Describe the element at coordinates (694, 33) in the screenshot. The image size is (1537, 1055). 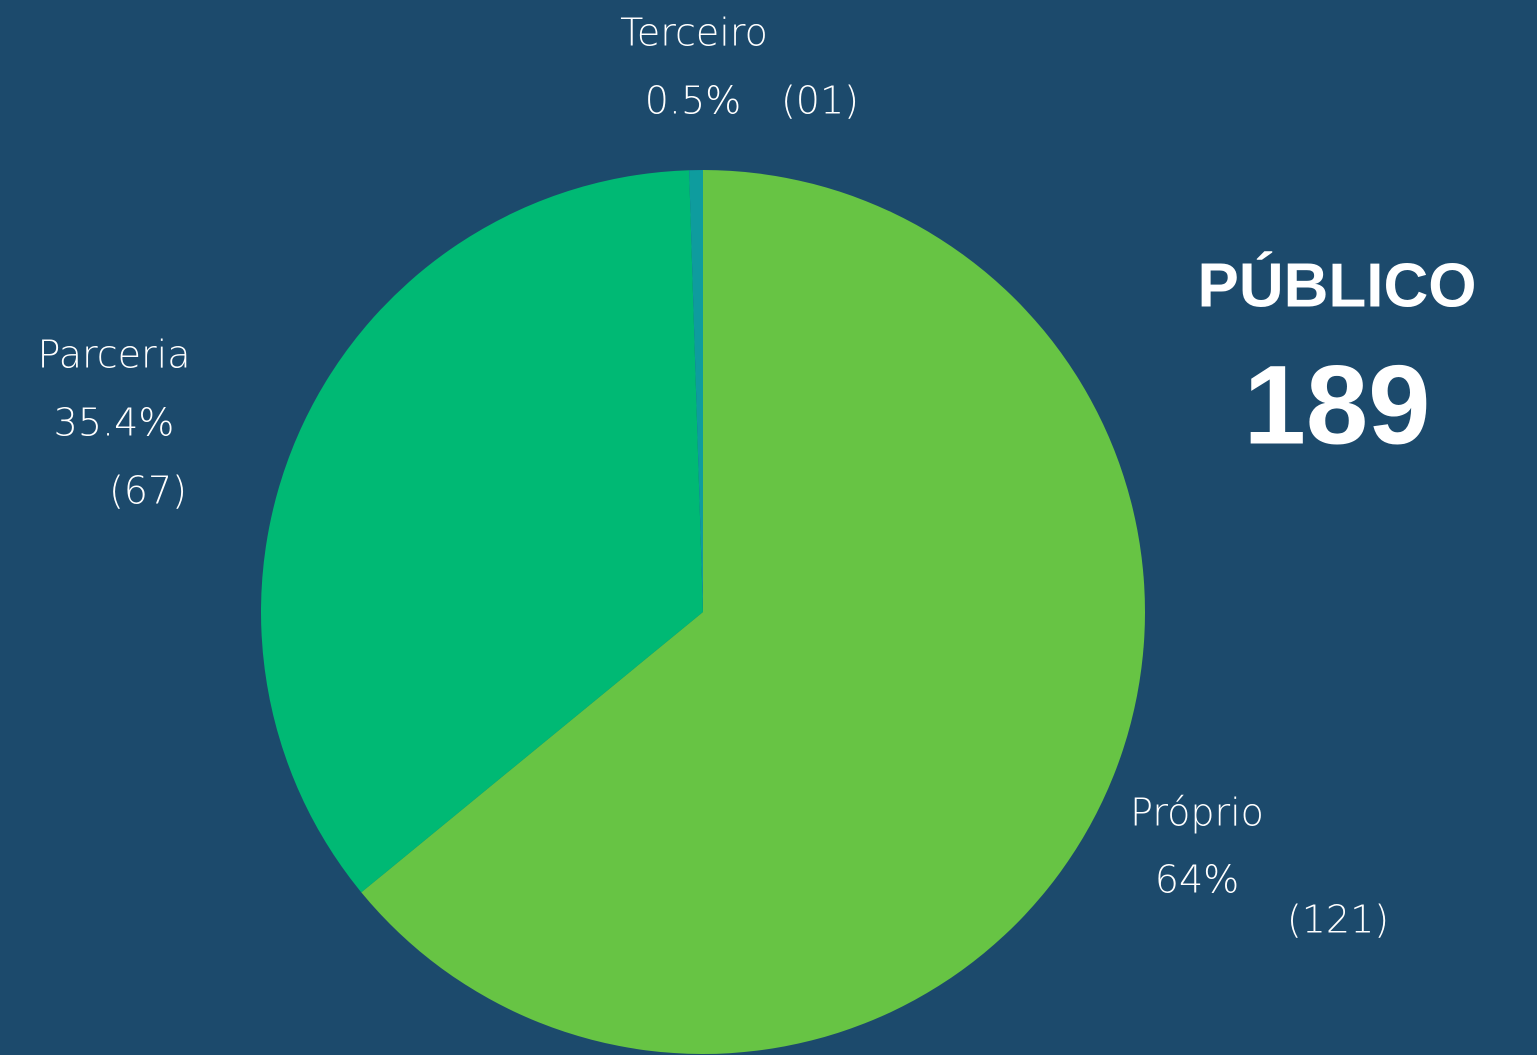
I see `slice-name: Terceiro` at that location.